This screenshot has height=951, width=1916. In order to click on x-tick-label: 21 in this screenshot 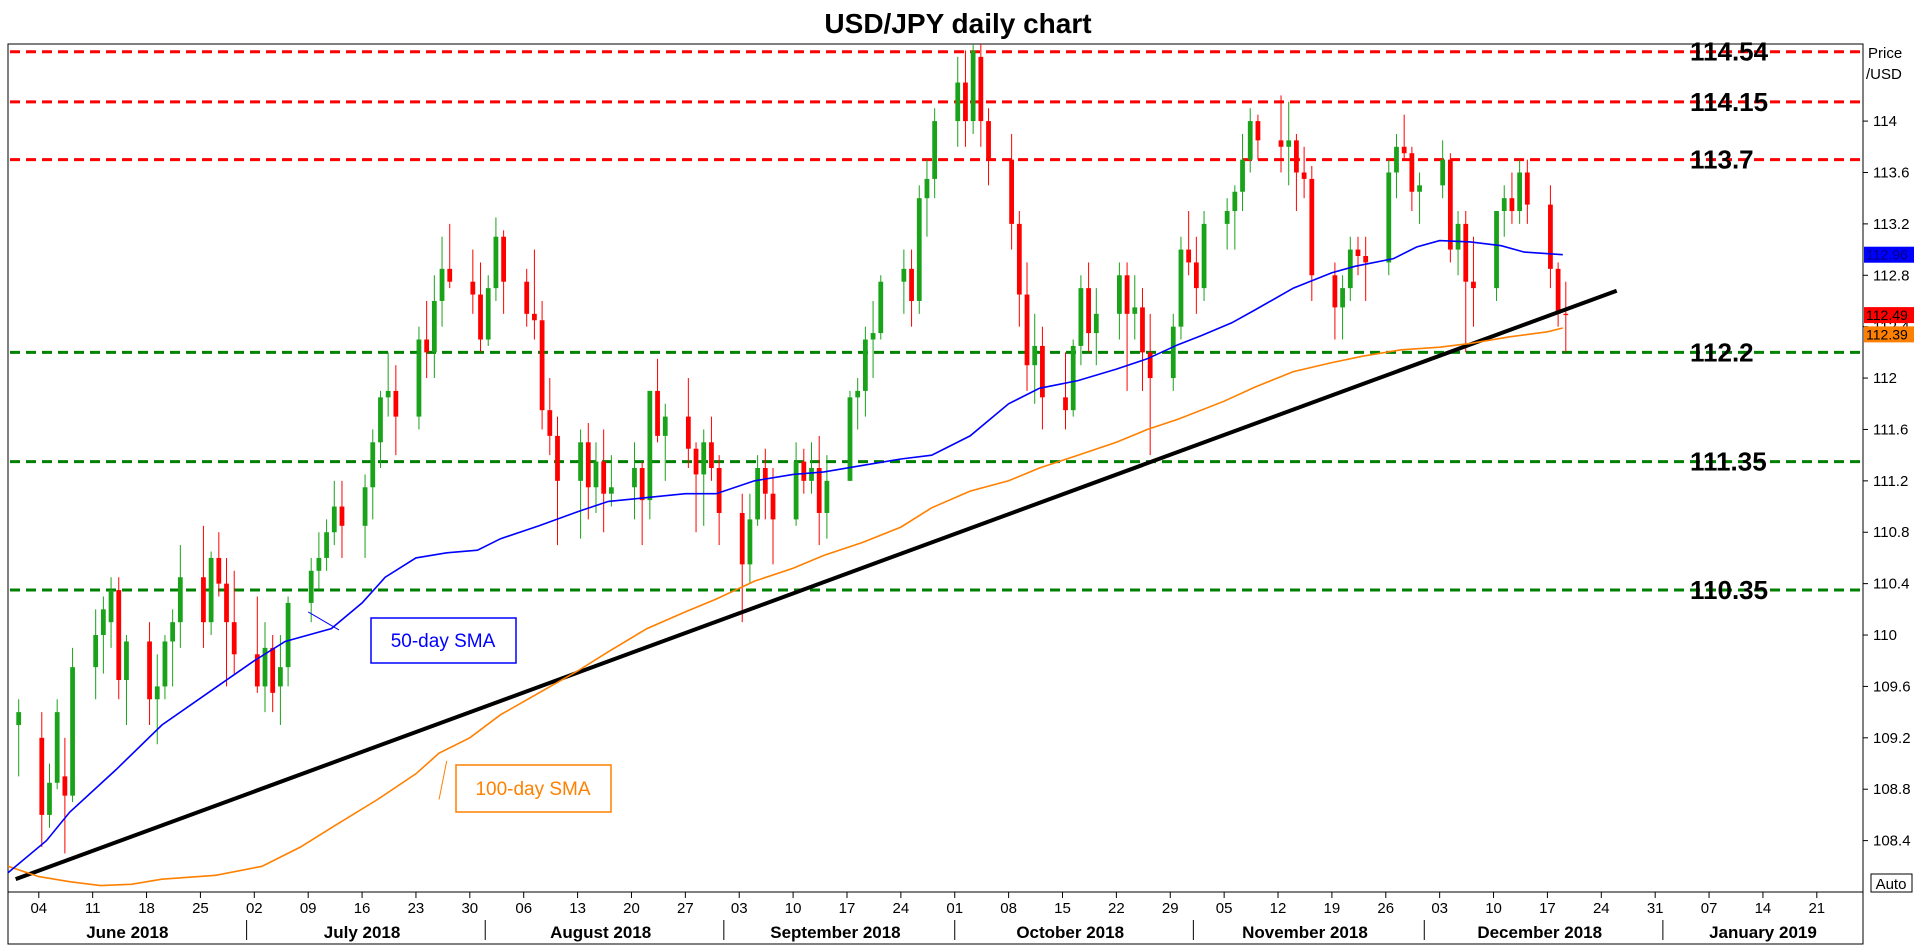, I will do `click(1816, 908)`.